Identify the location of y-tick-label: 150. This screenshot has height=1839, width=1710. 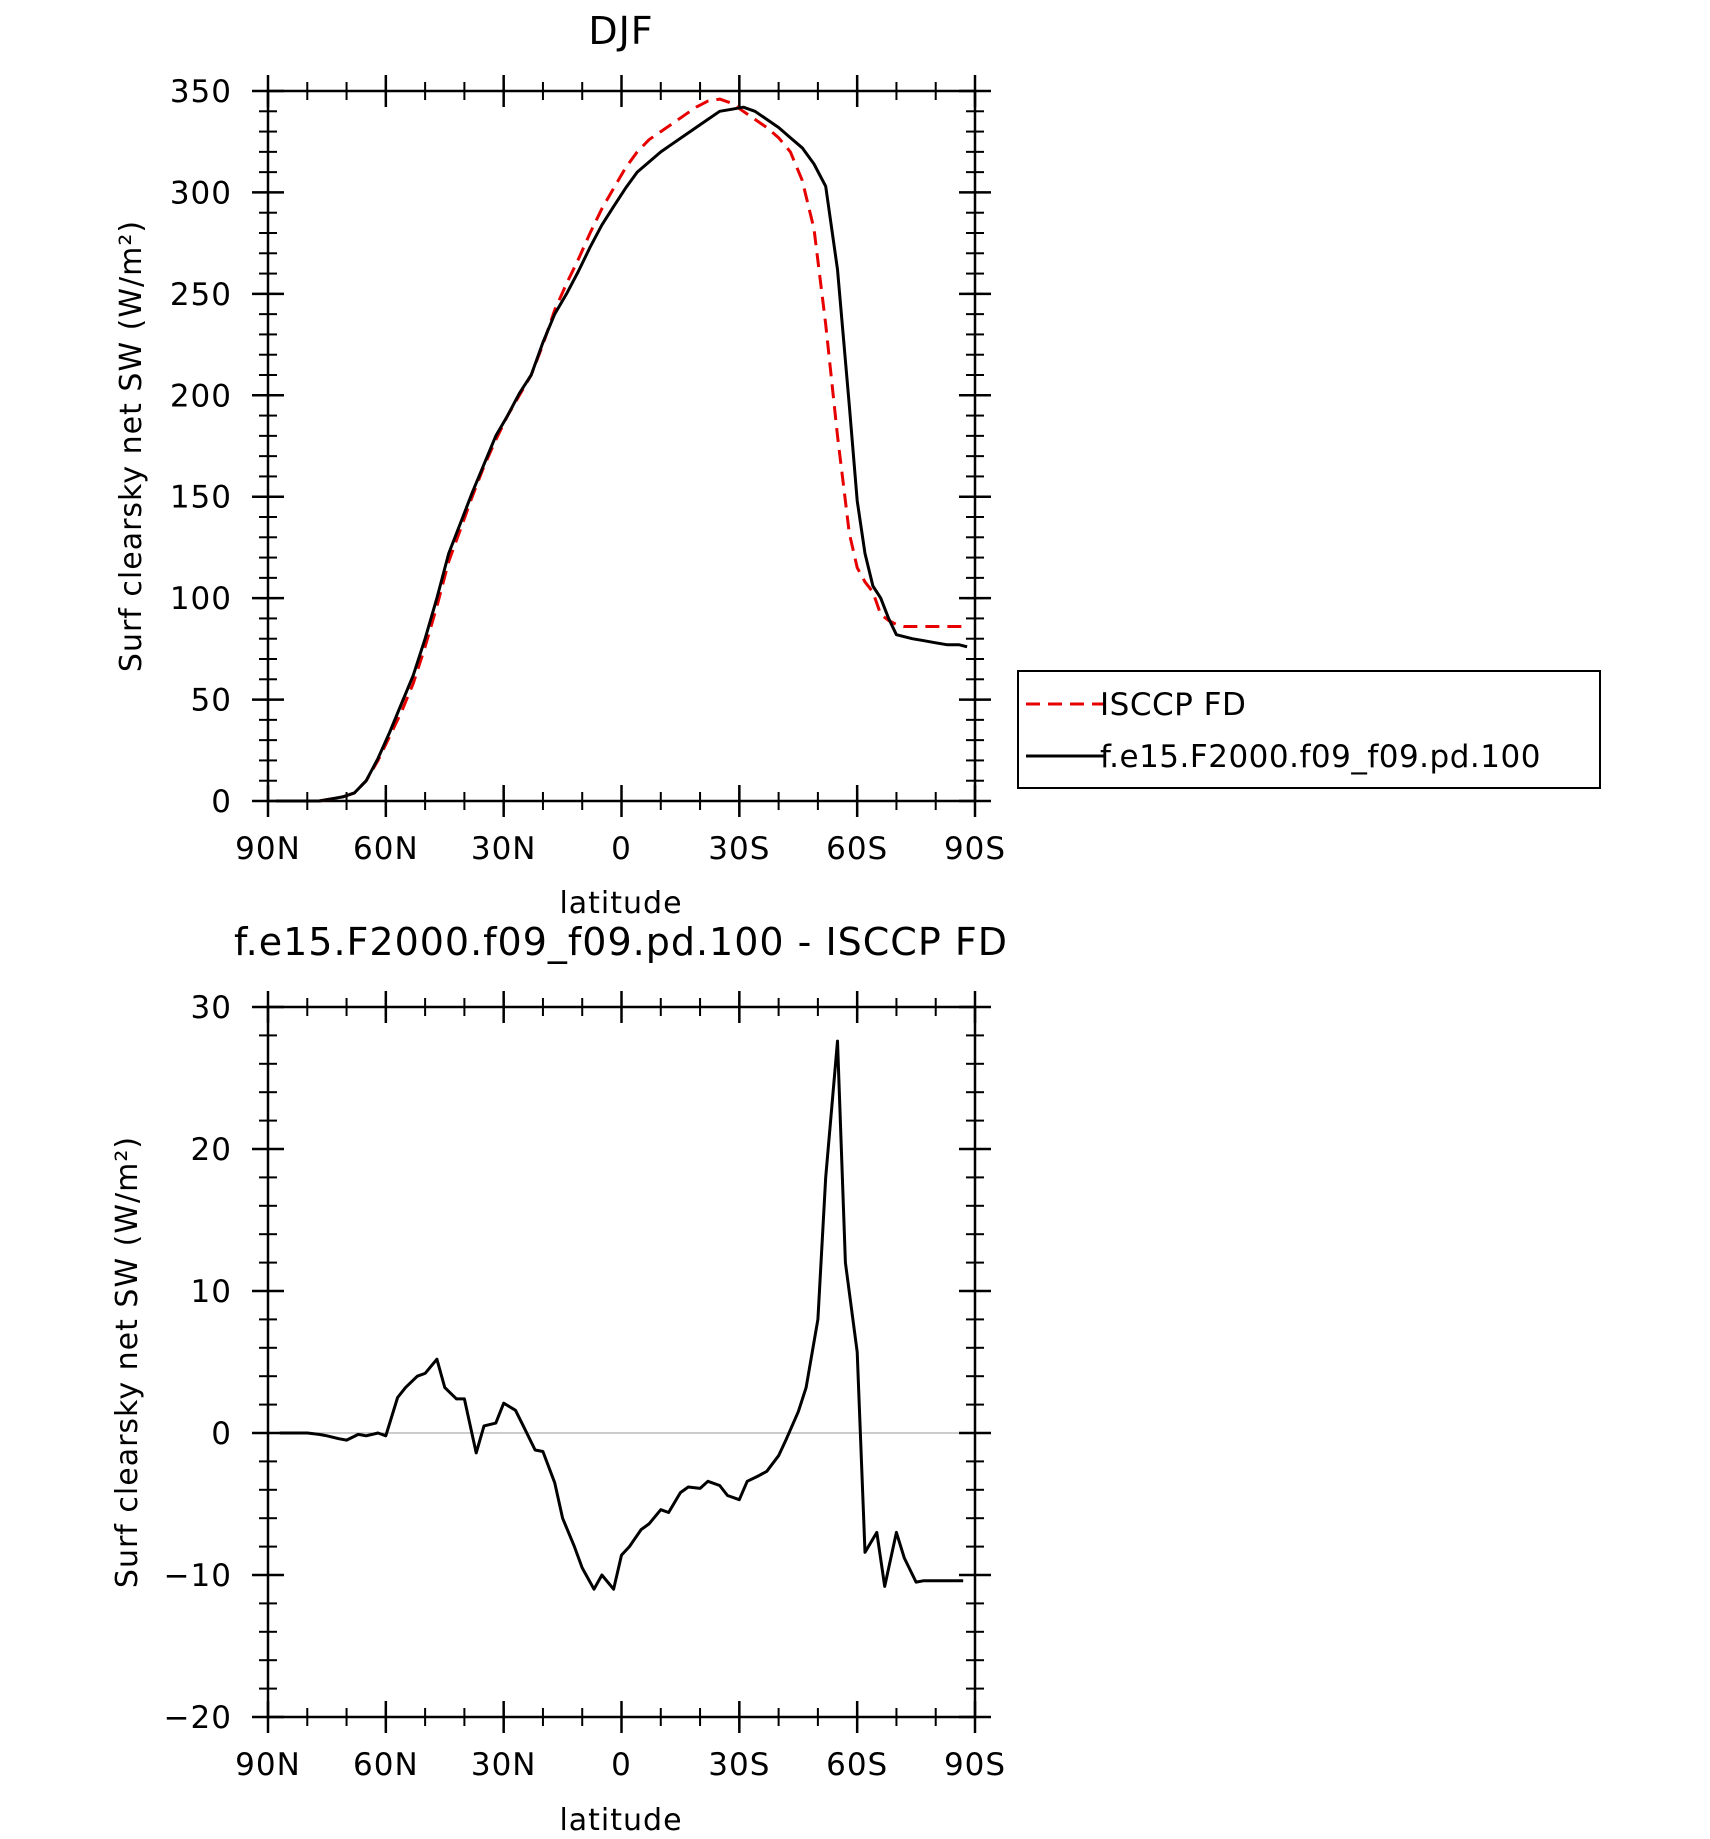
(201, 498).